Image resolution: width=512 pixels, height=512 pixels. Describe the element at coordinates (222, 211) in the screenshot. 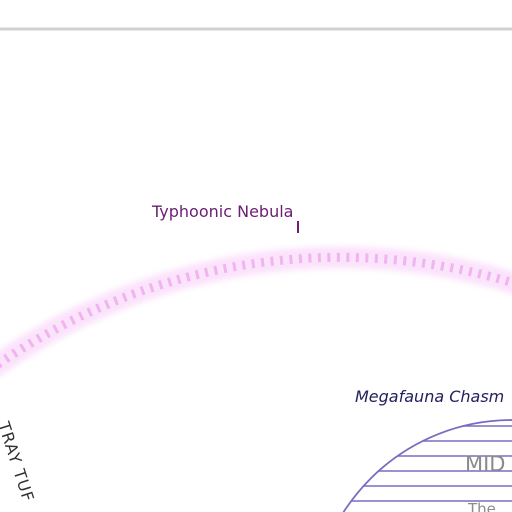

I see `nebula-label: Typhoonic Nebula` at that location.